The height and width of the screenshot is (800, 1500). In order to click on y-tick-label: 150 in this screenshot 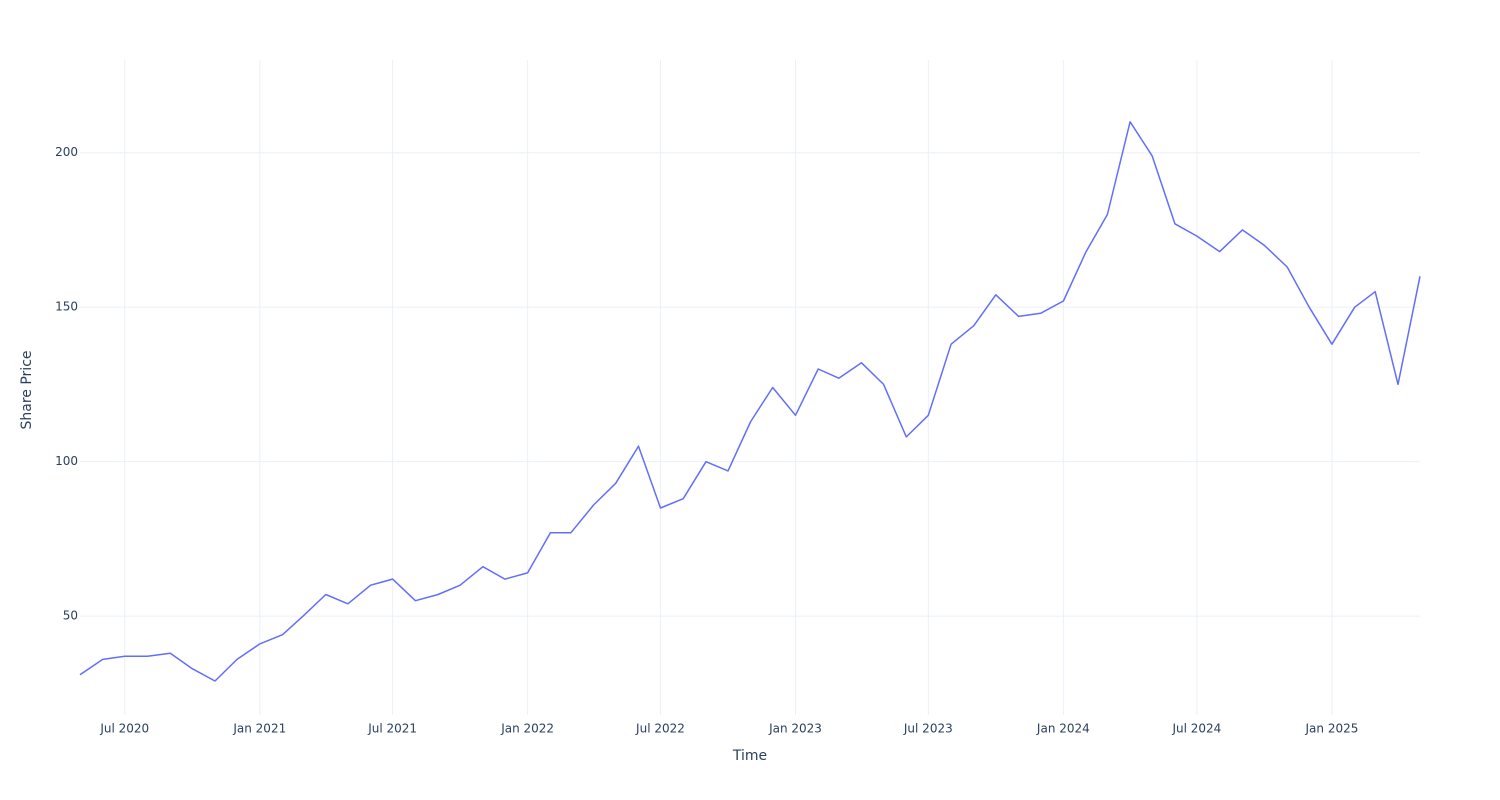, I will do `click(66, 307)`.